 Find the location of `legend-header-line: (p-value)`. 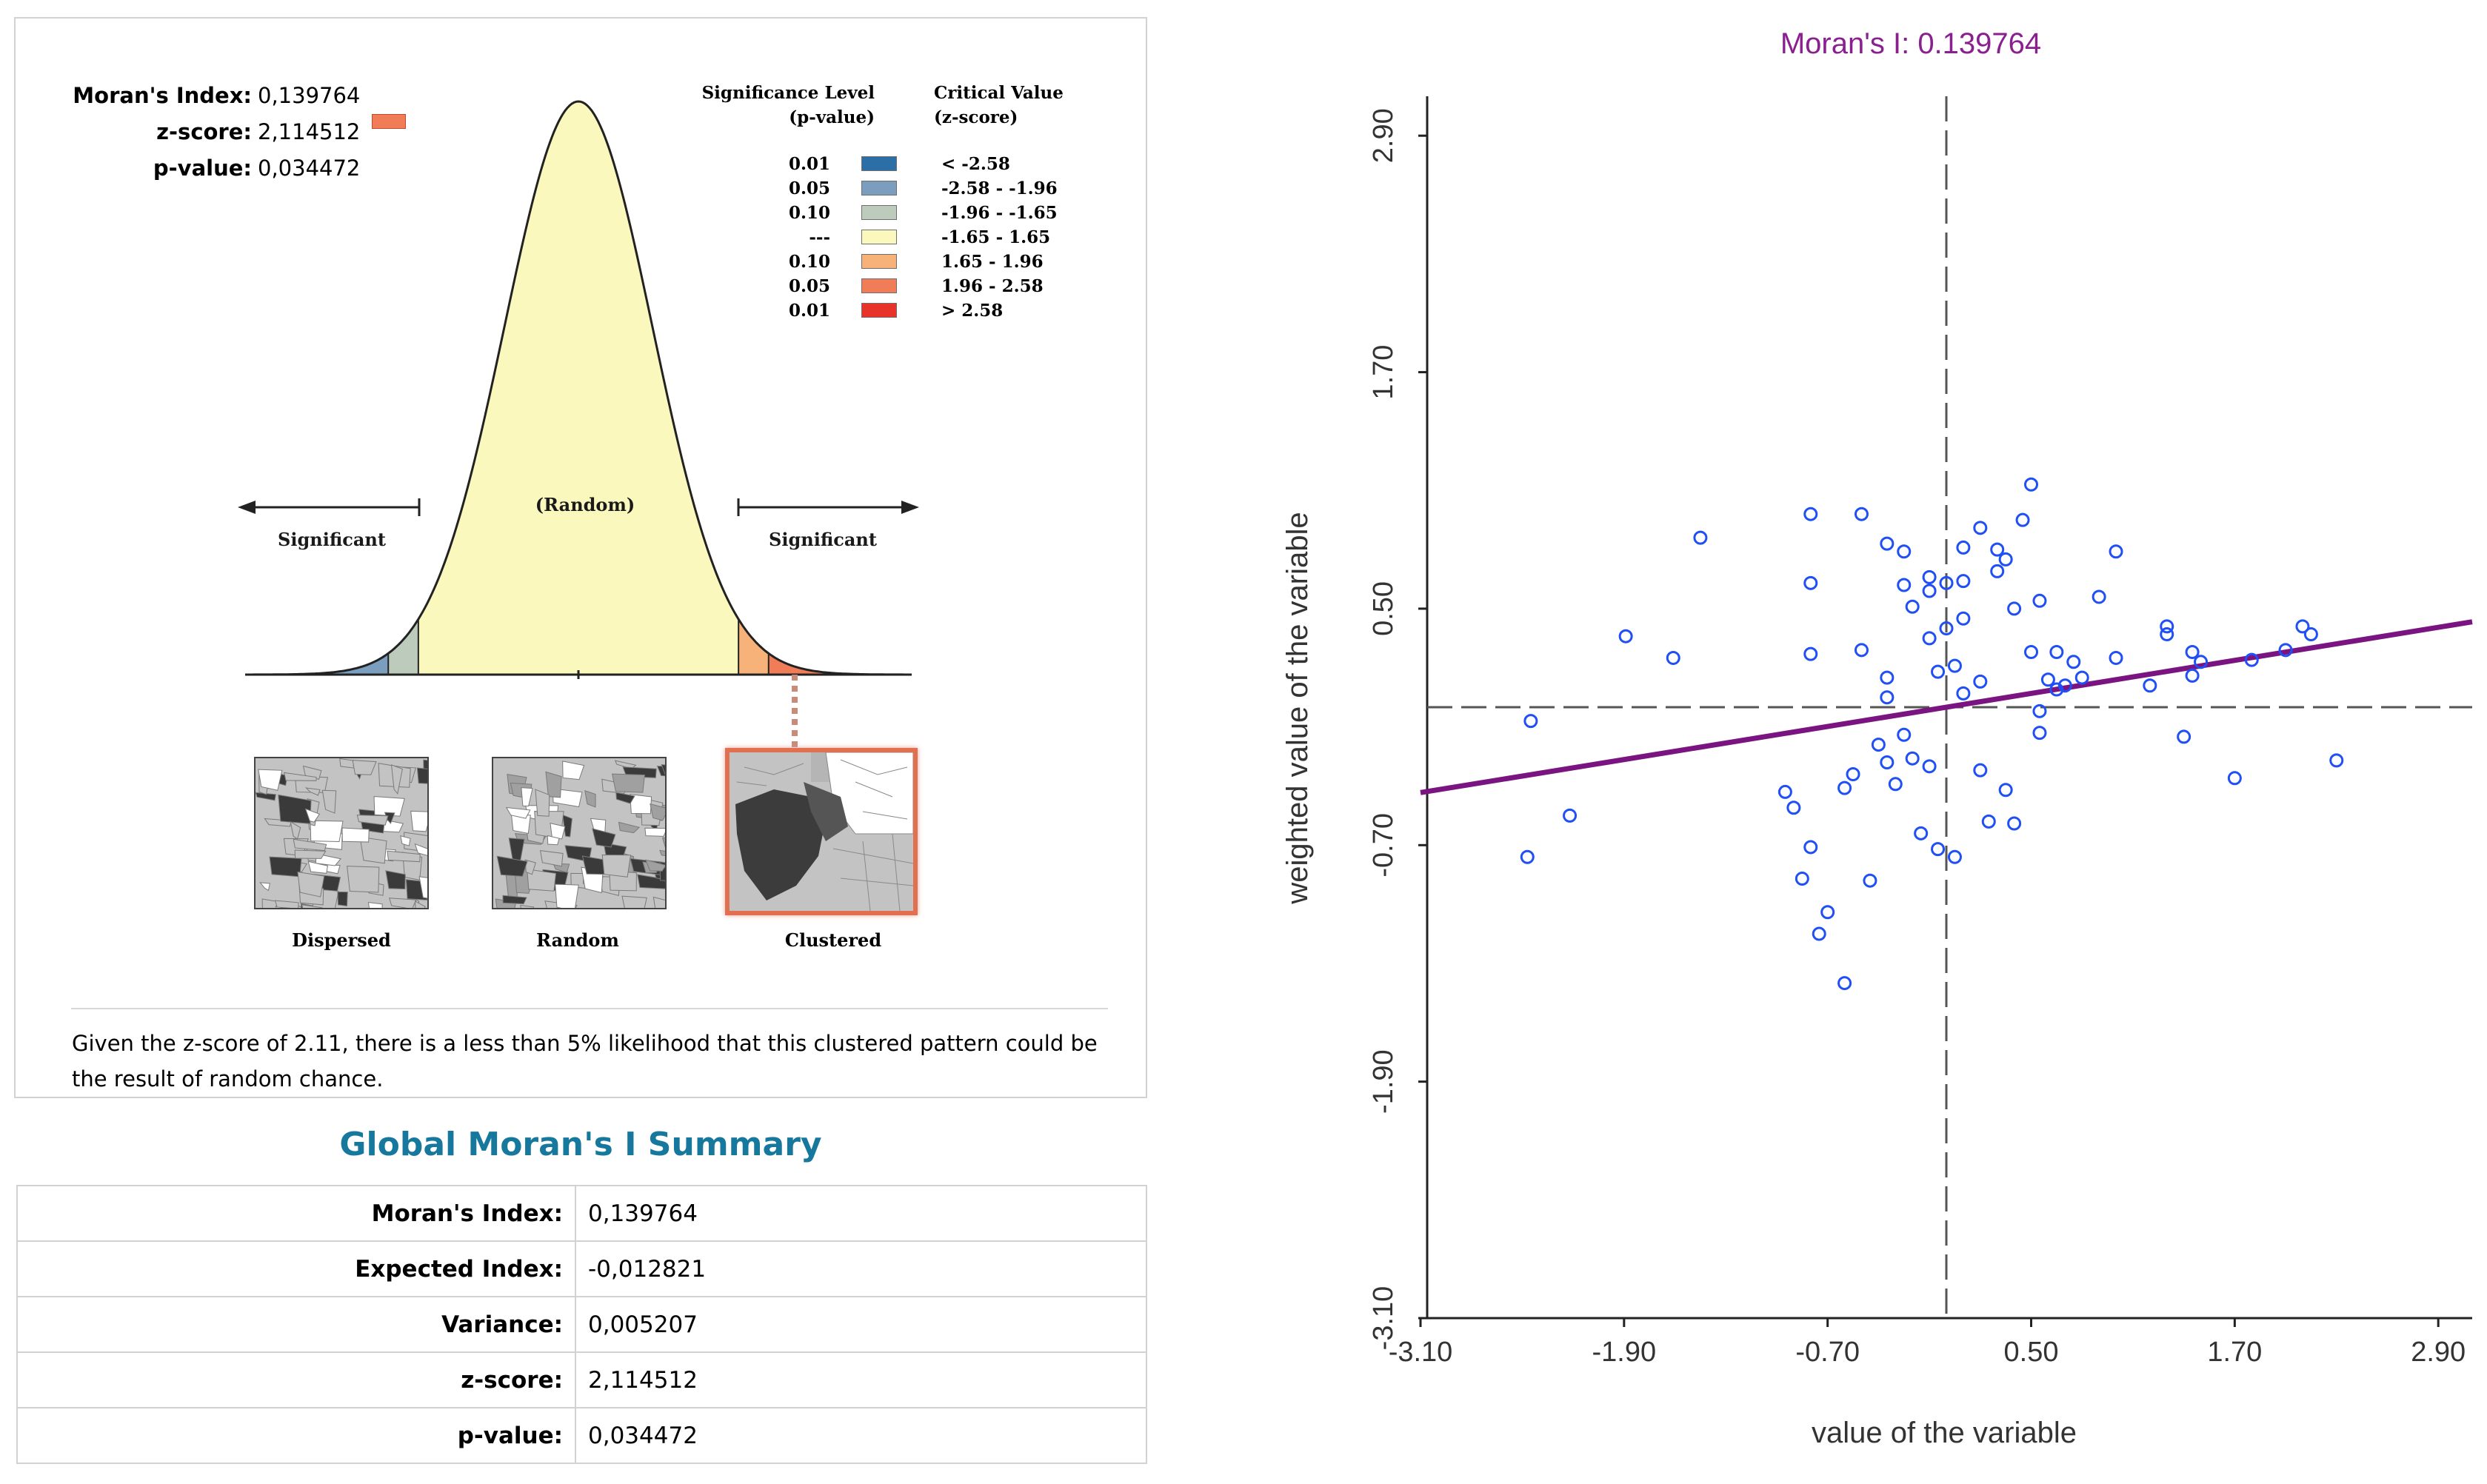

legend-header-line: (p-value) is located at coordinates (832, 117).